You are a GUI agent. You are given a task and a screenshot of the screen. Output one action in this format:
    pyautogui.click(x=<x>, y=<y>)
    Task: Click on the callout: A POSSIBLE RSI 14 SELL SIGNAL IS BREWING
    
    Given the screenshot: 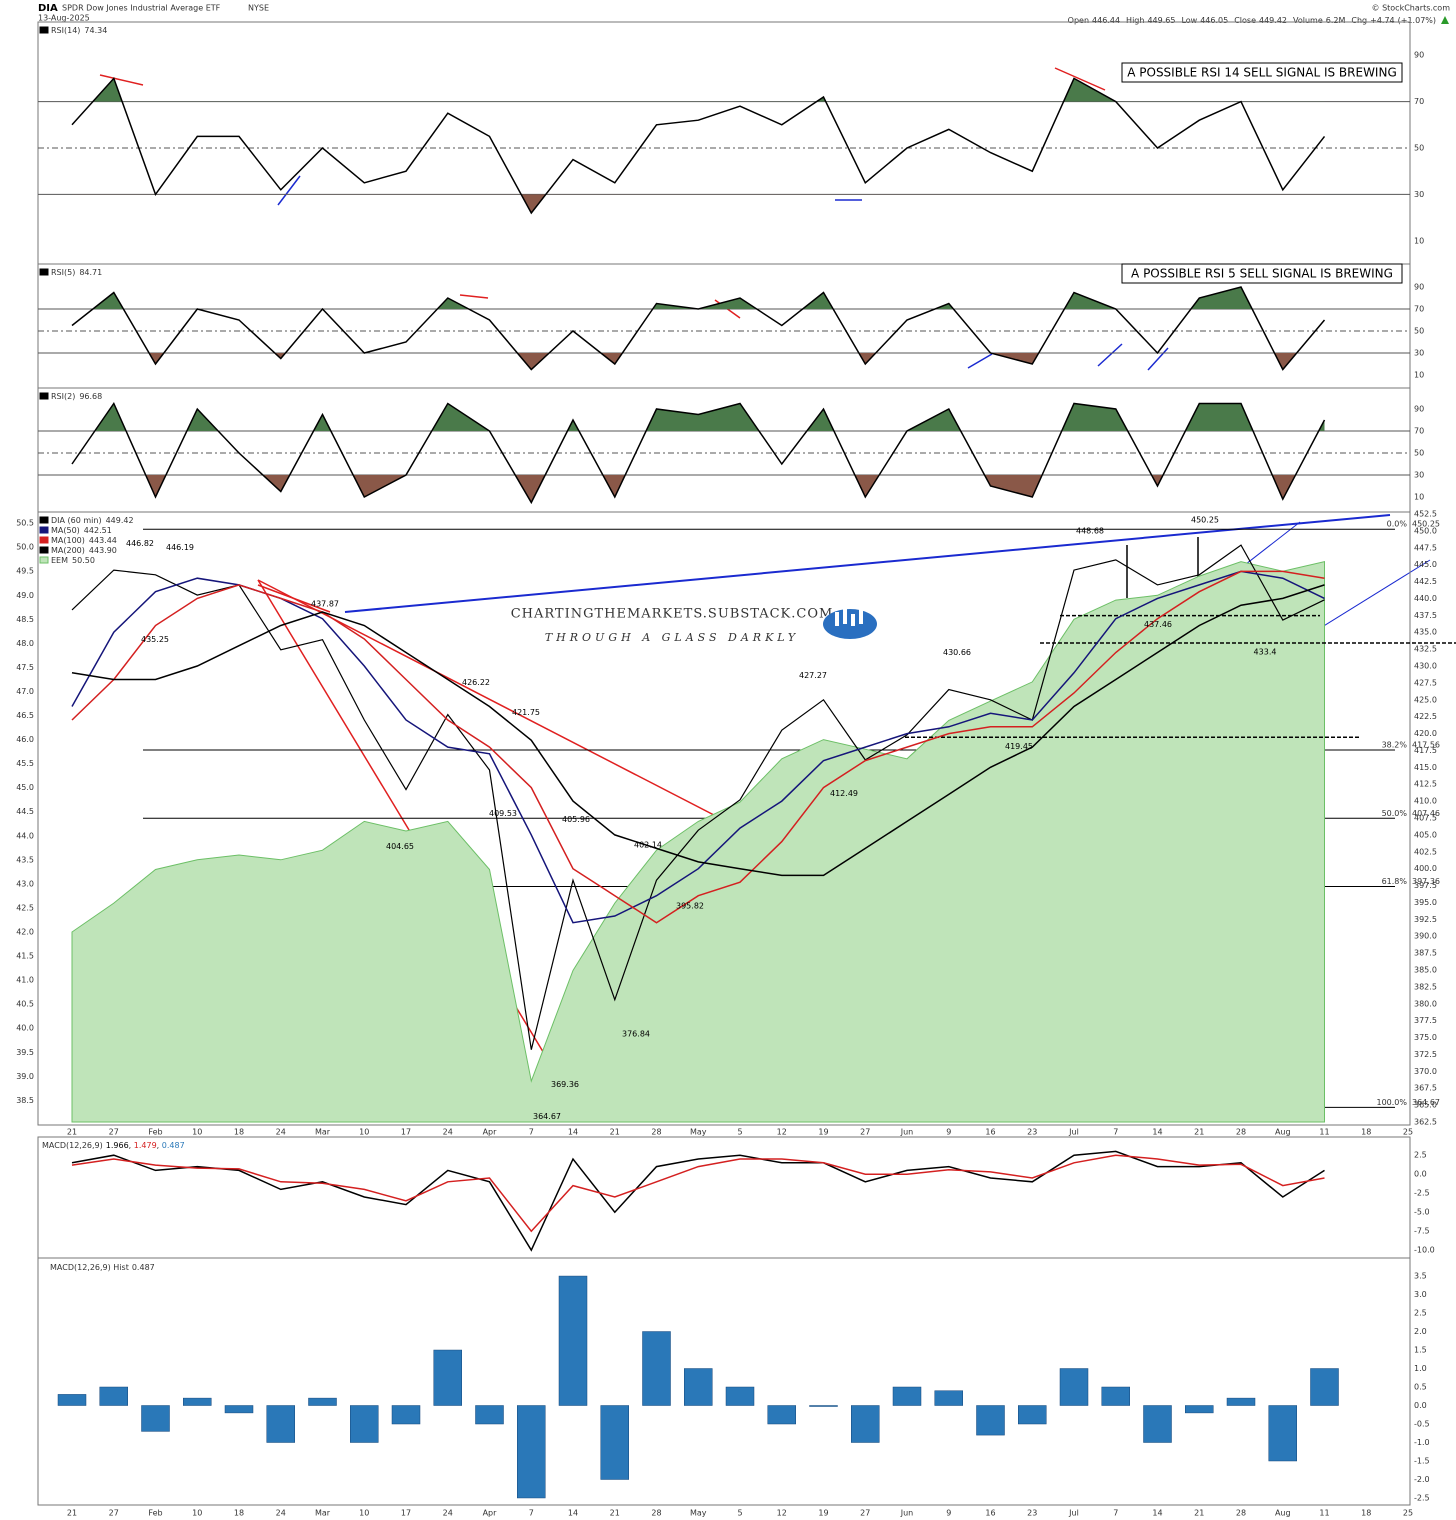 What is the action you would take?
    pyautogui.click(x=1262, y=73)
    